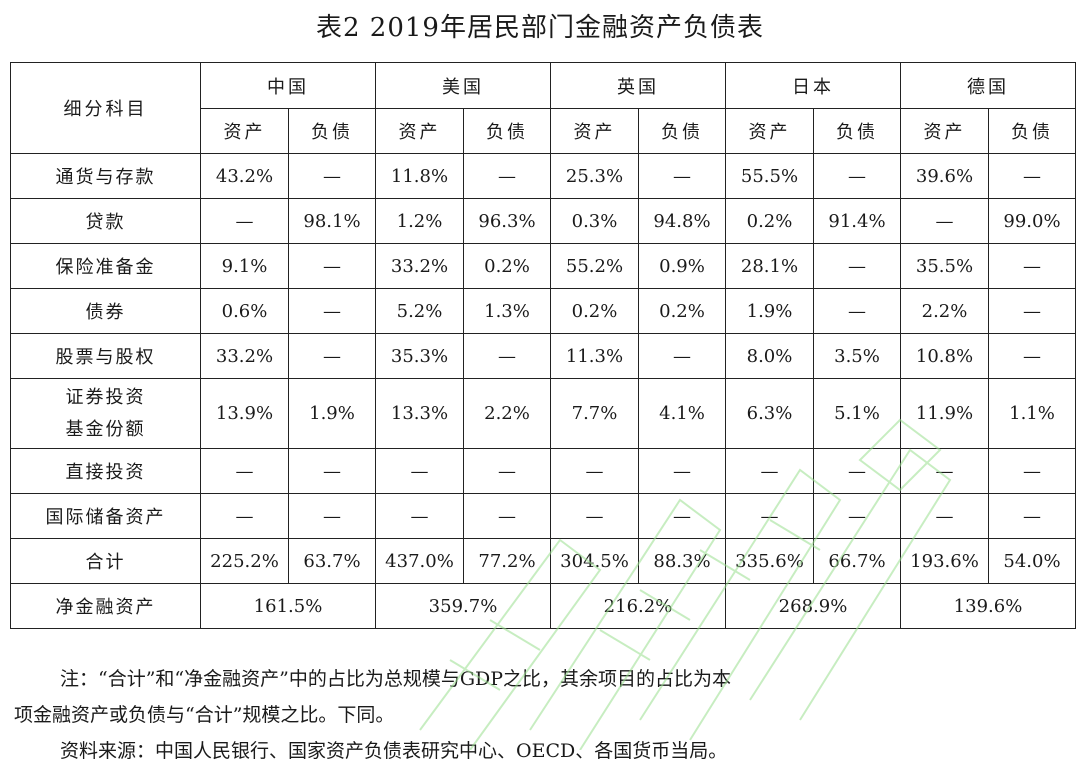 The image size is (1080, 777). What do you see at coordinates (396, 679) in the screenshot?
I see `note-line: 注：“合计”和“净金融资产”中的占比为总规模与GDP之比，其余项目的占比为本` at bounding box center [396, 679].